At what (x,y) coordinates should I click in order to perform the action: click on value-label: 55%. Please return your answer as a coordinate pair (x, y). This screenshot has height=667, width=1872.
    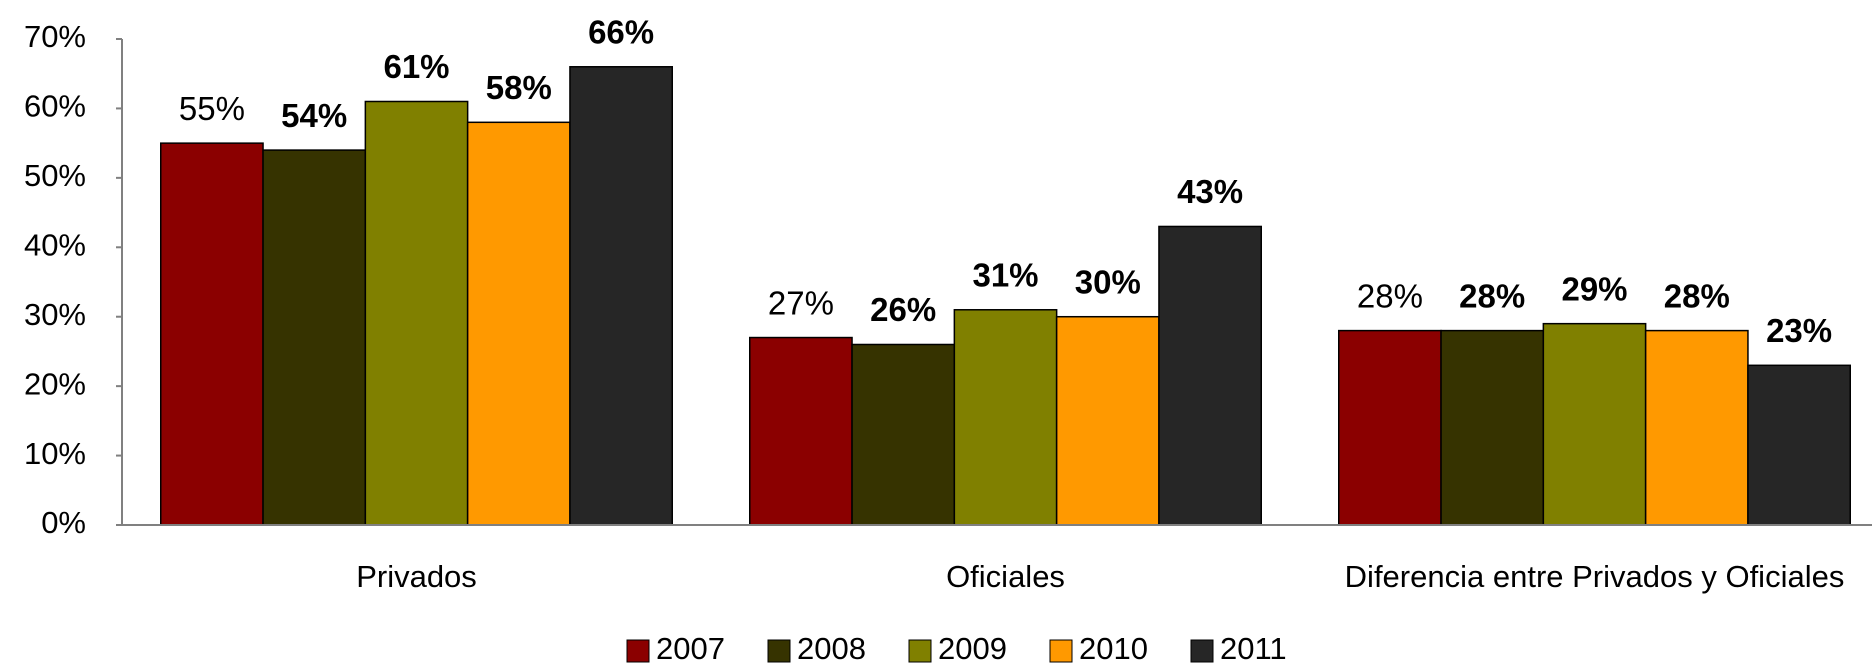
    Looking at the image, I should click on (212, 108).